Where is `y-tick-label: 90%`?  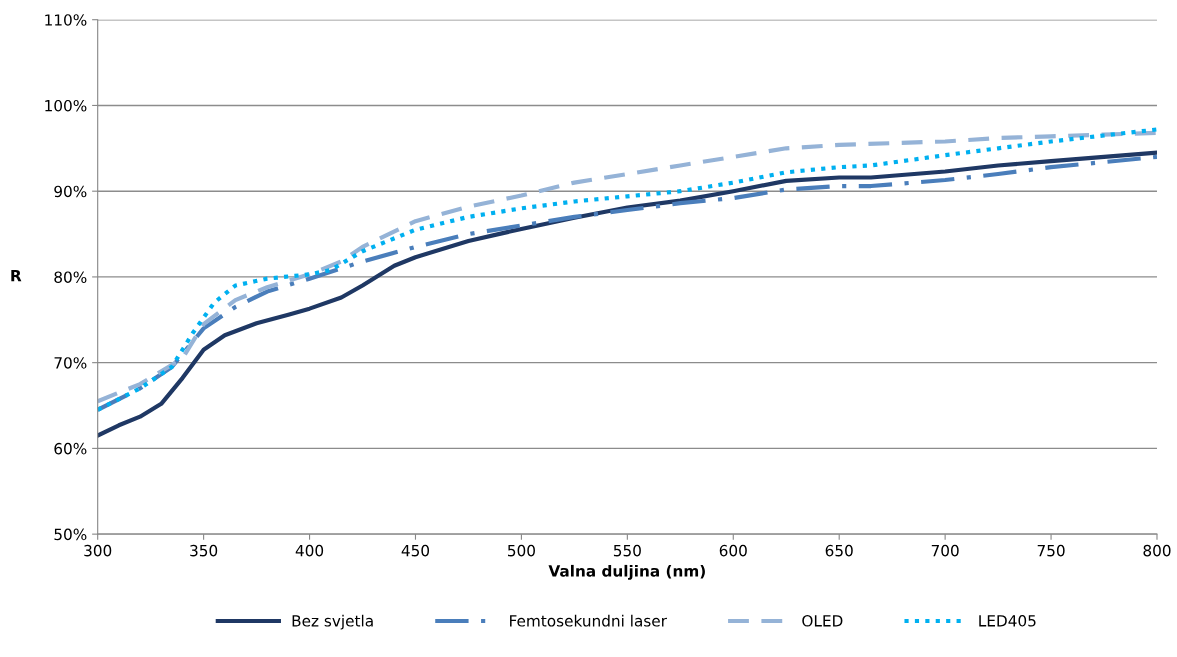 y-tick-label: 90% is located at coordinates (70, 191).